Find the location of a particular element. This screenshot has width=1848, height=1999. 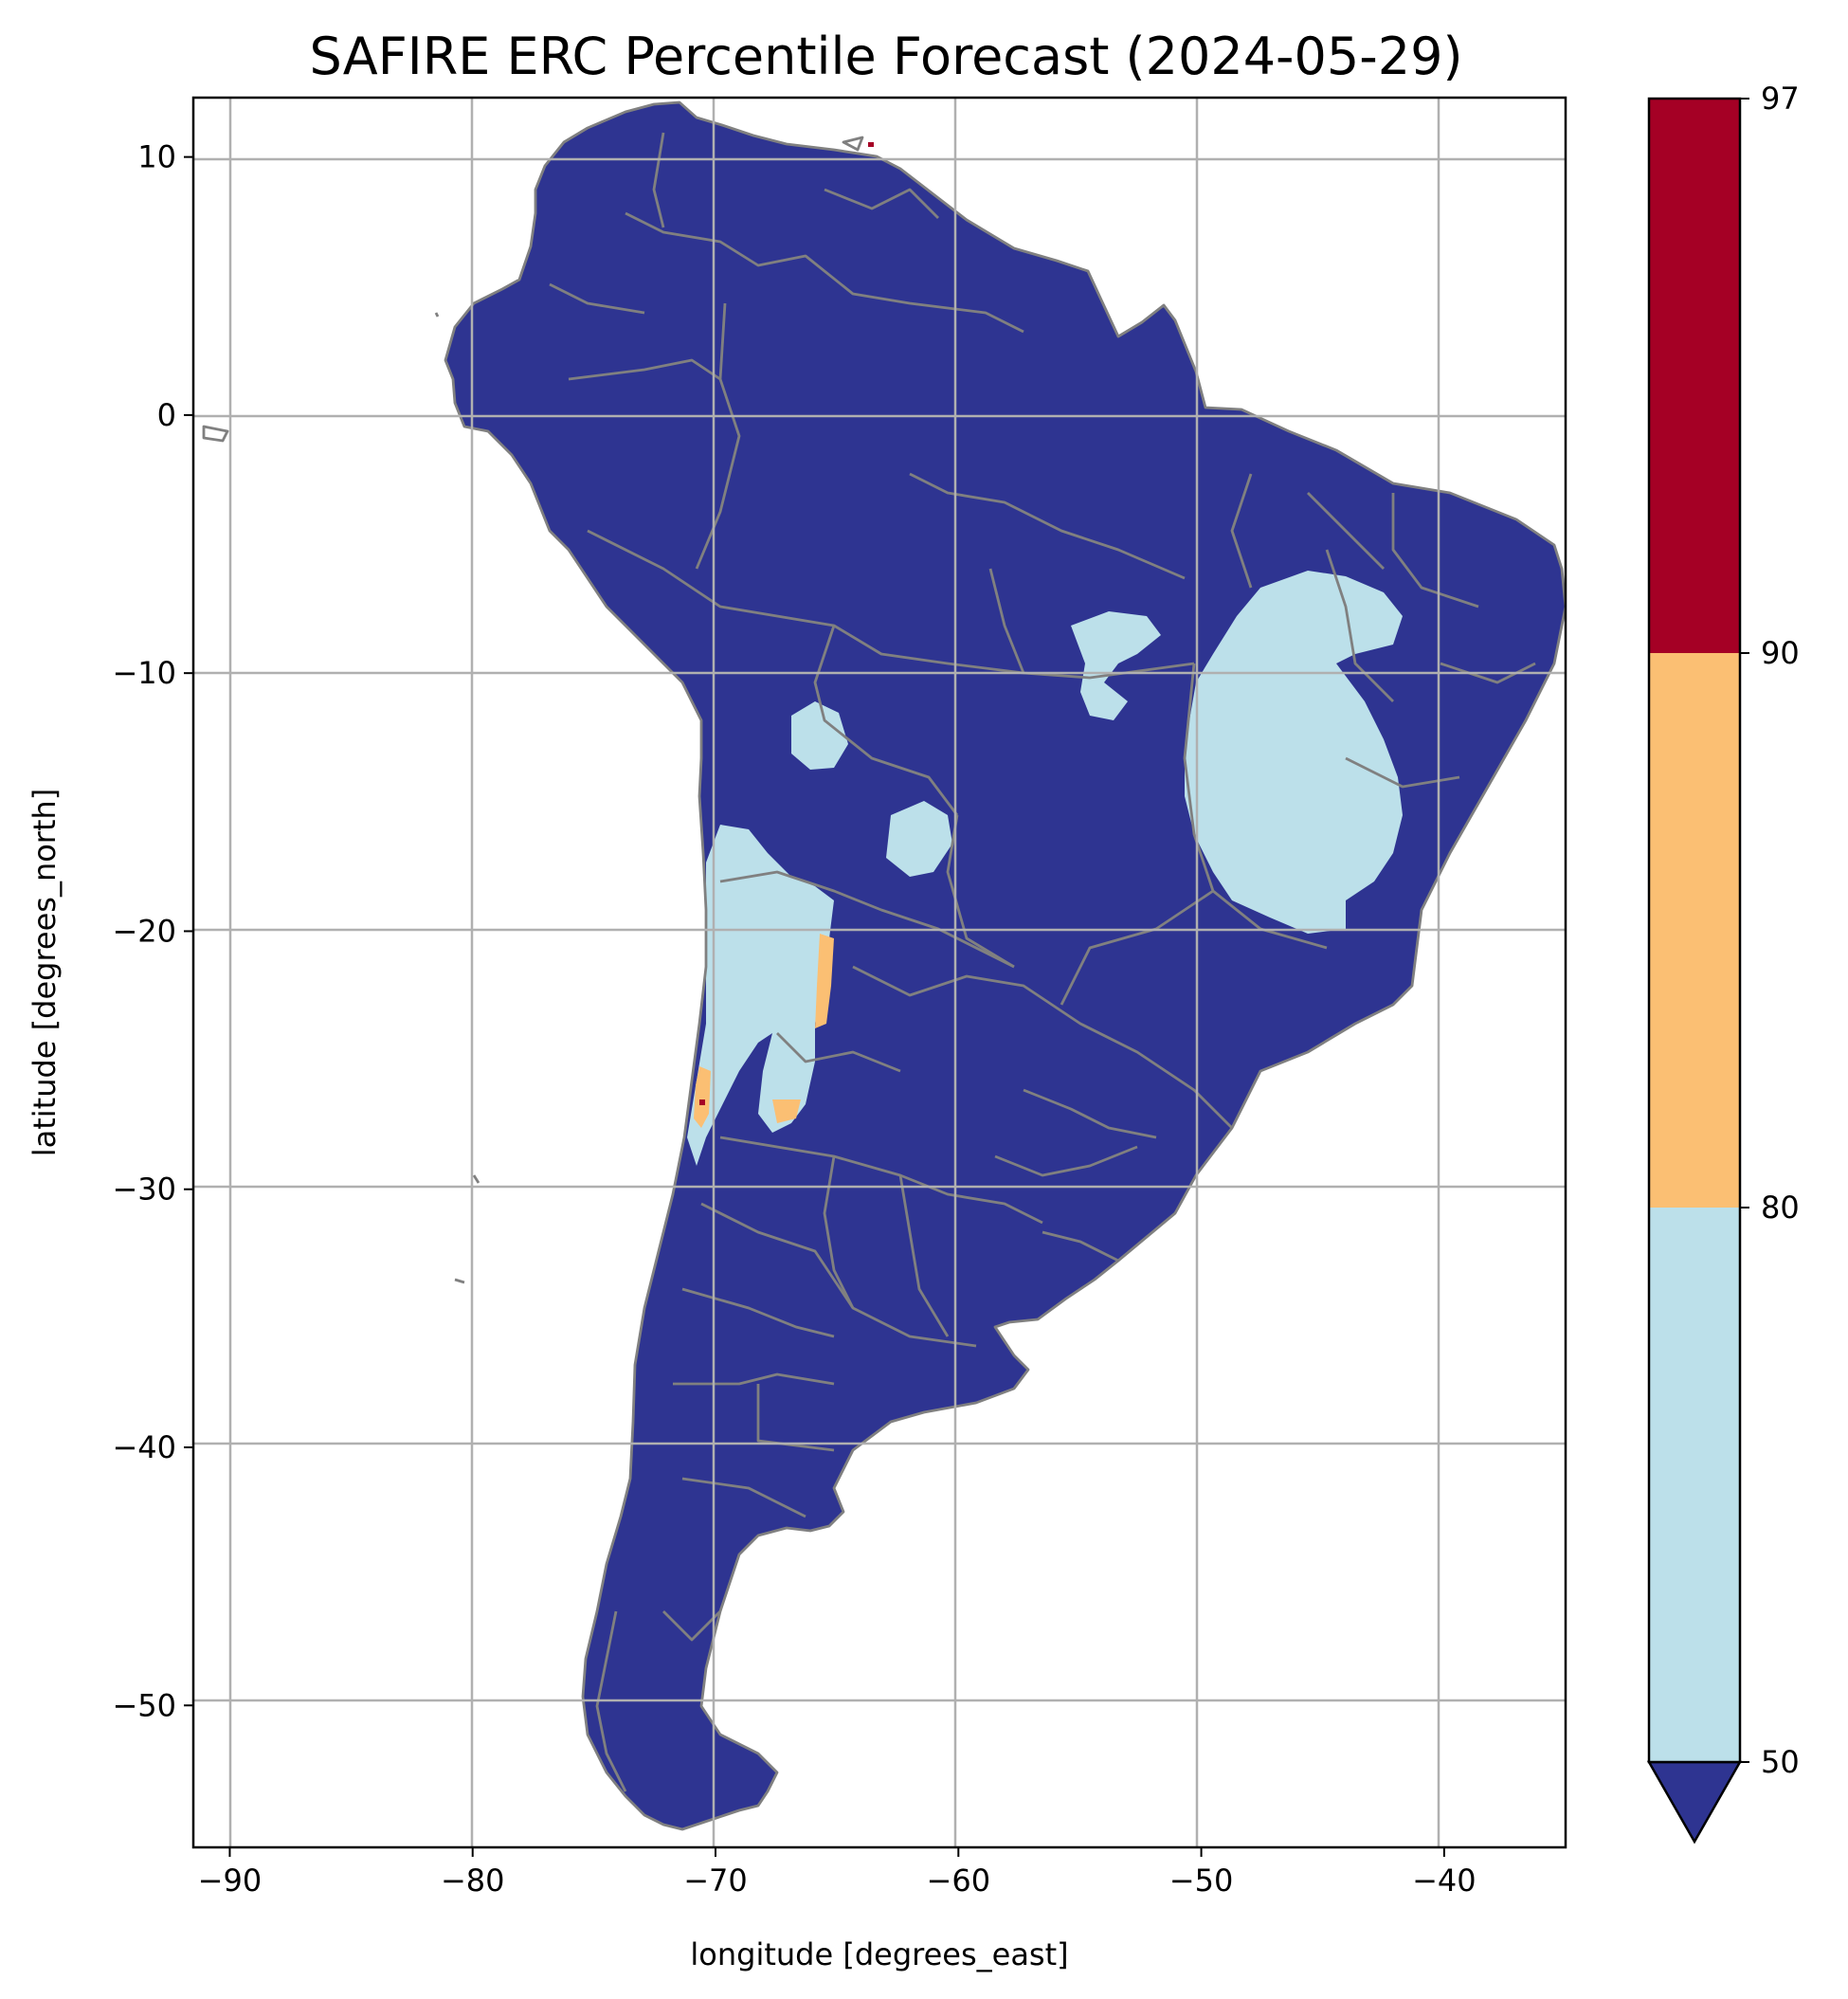

y-tick-label: −50 is located at coordinates (144, 1705).